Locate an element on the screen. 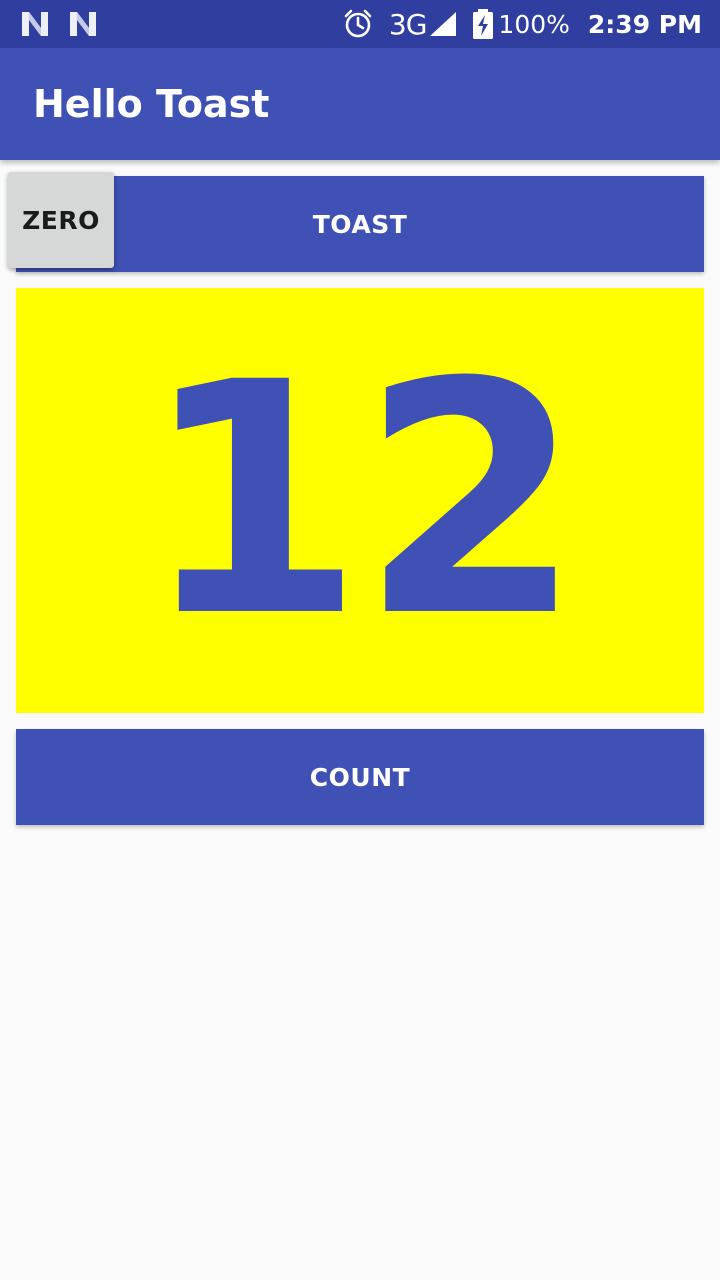 This screenshot has height=1280, width=720. status-bar: 3G 100% 2:39 PM is located at coordinates (360, 24).